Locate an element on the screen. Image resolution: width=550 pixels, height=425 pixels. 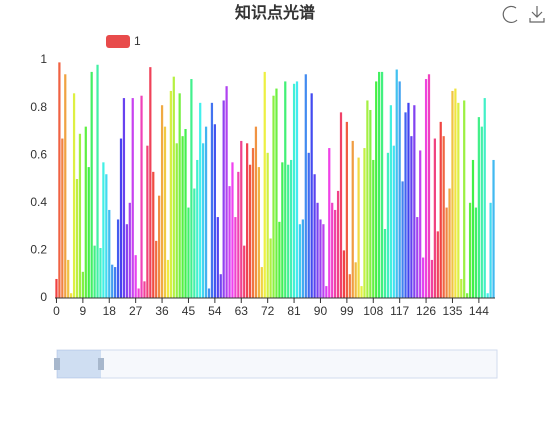
x-tick-label: 63 is located at coordinates (242, 311).